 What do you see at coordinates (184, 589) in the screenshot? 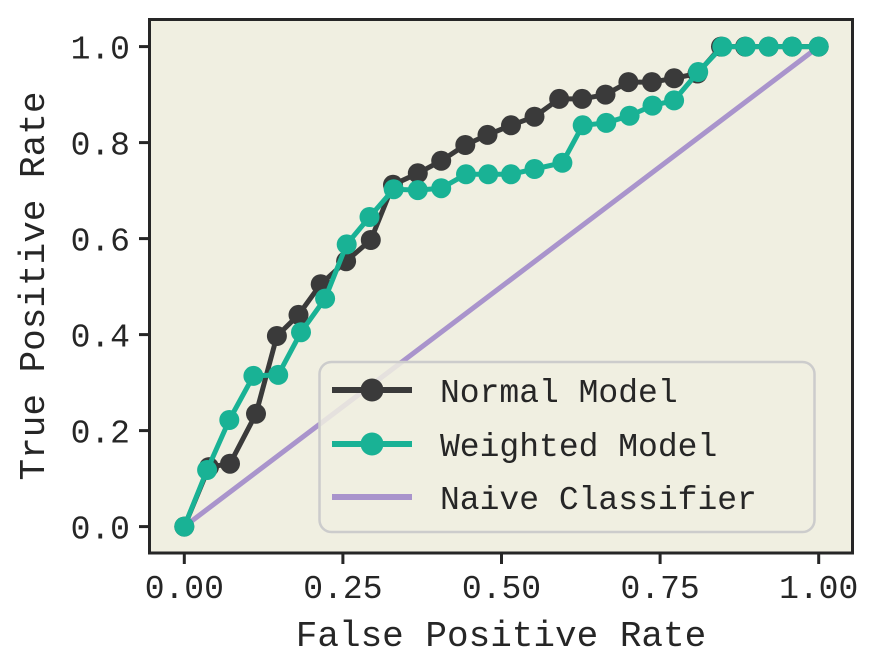
I see `x-tick-label: 0.00` at bounding box center [184, 589].